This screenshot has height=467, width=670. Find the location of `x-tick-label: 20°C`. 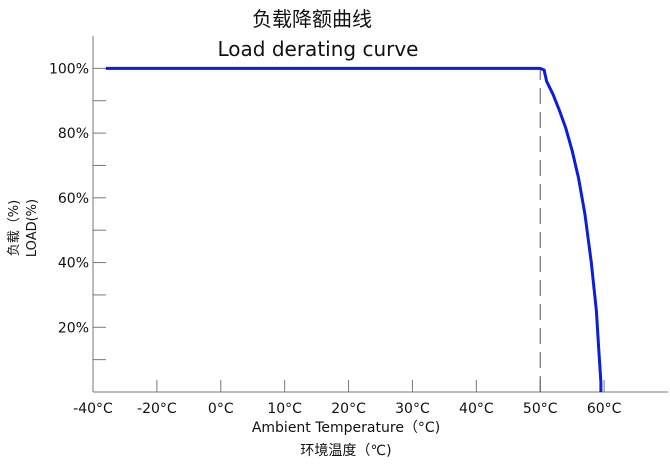

x-tick-label: 20°C is located at coordinates (348, 409).